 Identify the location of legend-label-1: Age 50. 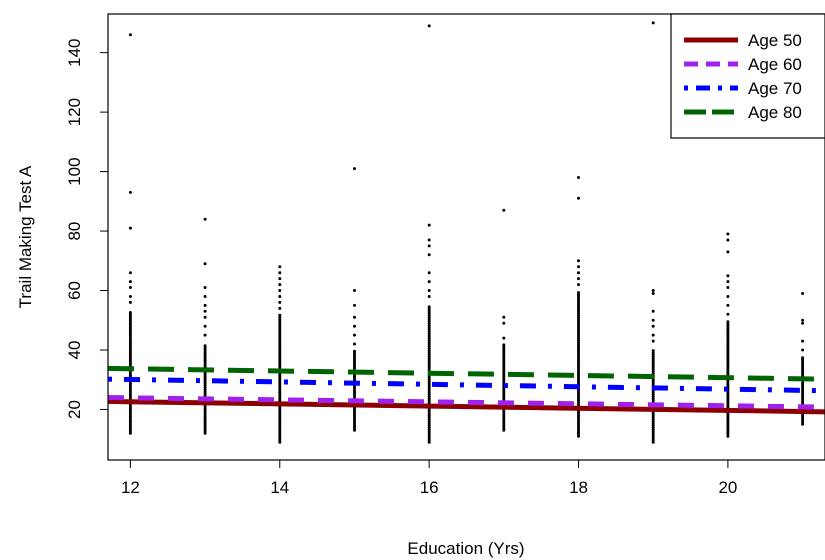
(775, 40).